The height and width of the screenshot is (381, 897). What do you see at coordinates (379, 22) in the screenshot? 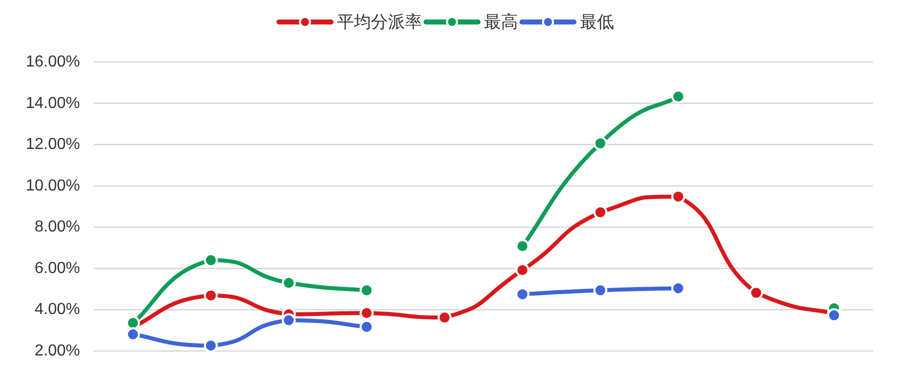
I see `legend-label: 平均分派率` at bounding box center [379, 22].